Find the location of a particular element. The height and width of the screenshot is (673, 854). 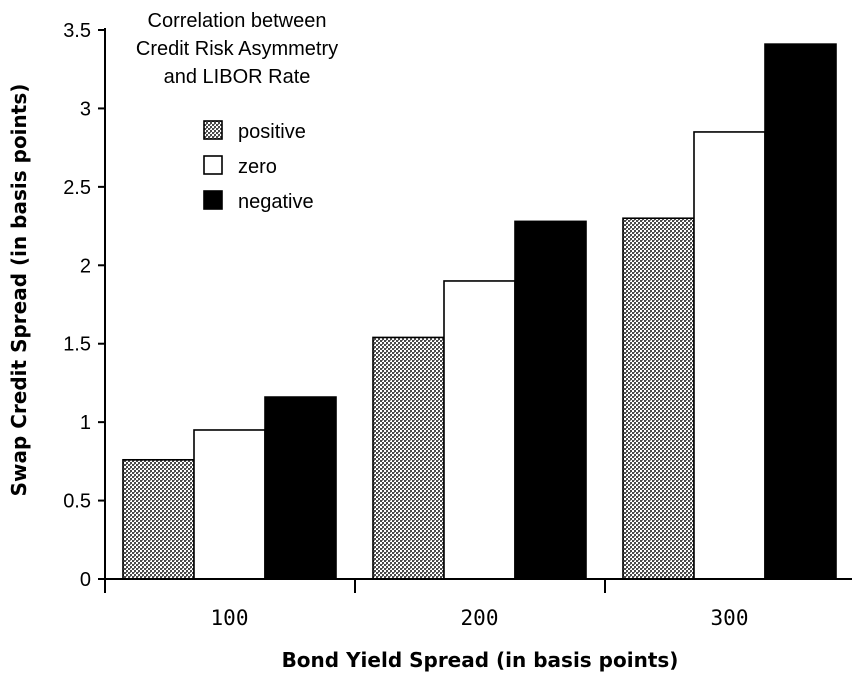

x-tick-label: 200 is located at coordinates (480, 618).